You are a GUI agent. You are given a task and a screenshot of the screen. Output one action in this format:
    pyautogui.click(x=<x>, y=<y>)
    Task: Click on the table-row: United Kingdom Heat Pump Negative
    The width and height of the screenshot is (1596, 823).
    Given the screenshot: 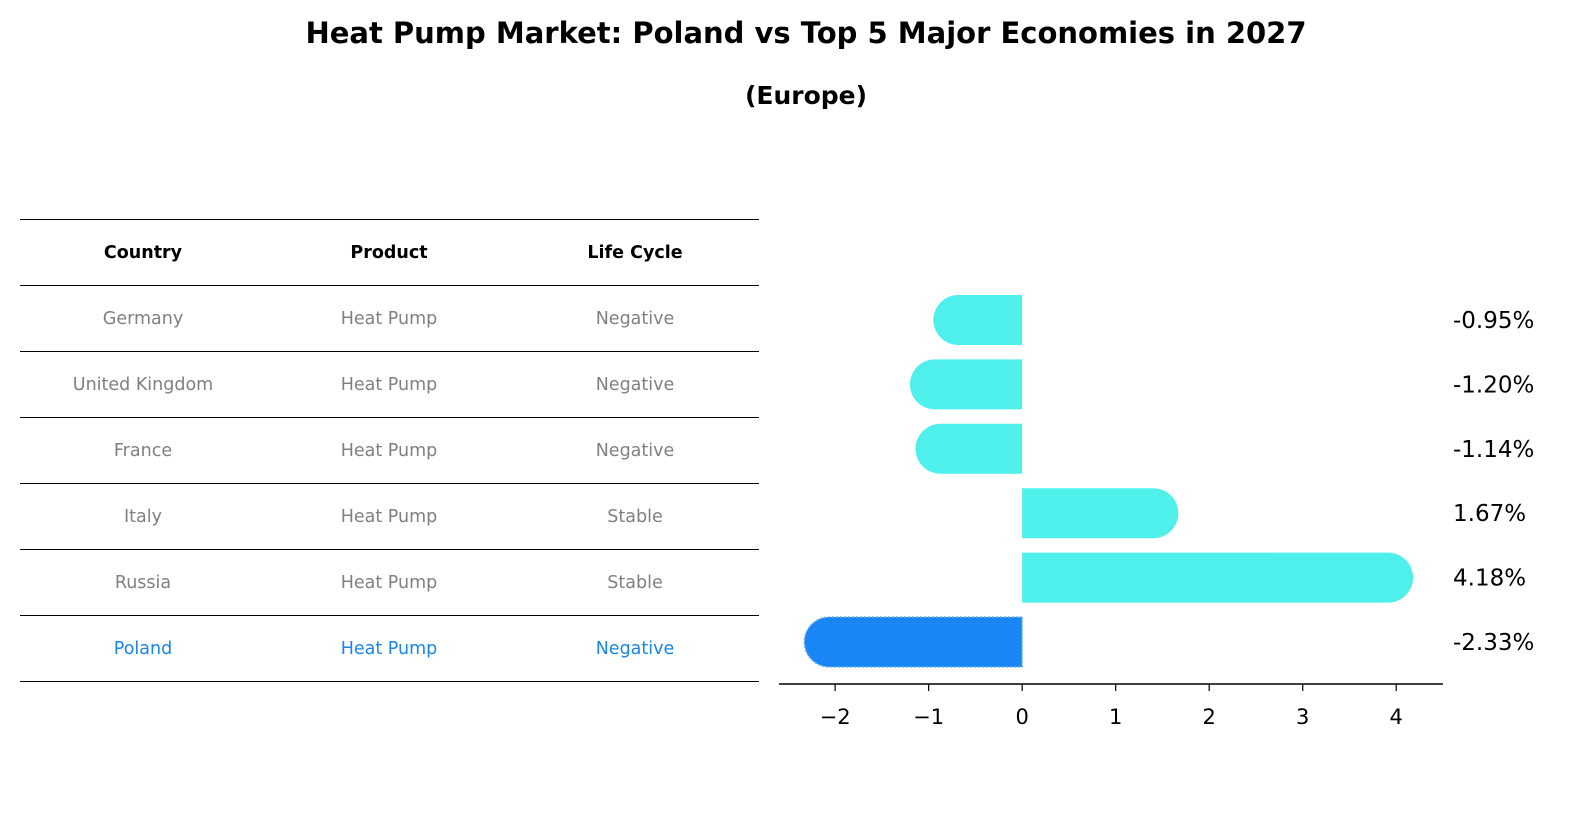 What is the action you would take?
    pyautogui.click(x=389, y=384)
    